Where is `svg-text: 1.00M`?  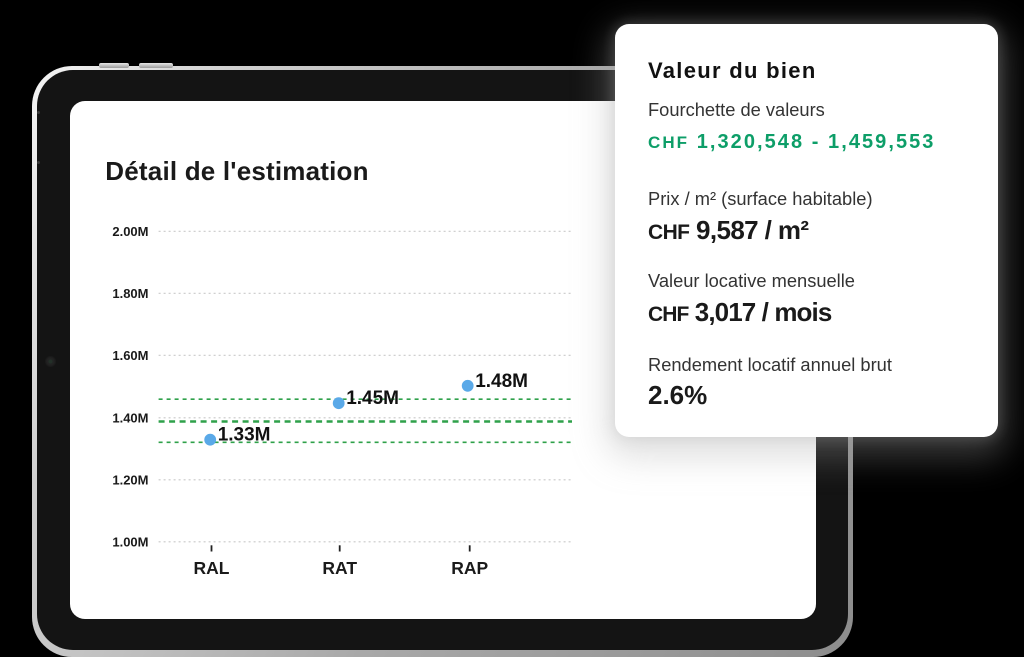 svg-text: 1.00M is located at coordinates (130, 542).